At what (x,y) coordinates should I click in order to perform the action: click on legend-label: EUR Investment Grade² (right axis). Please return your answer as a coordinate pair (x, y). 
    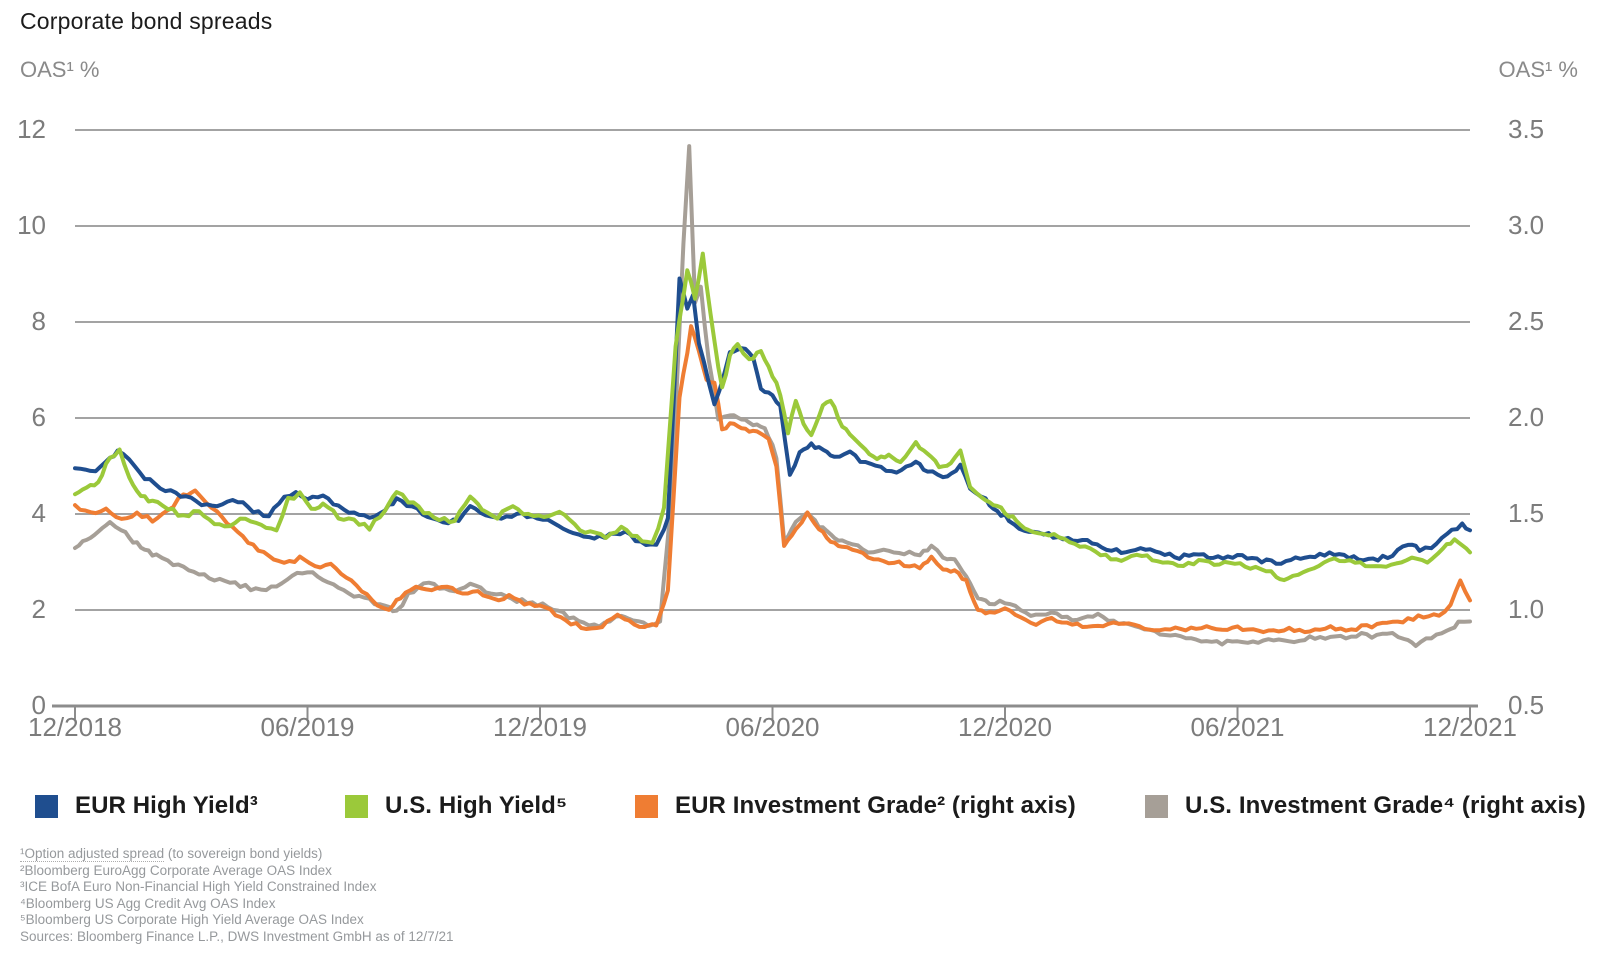
    Looking at the image, I should click on (875, 805).